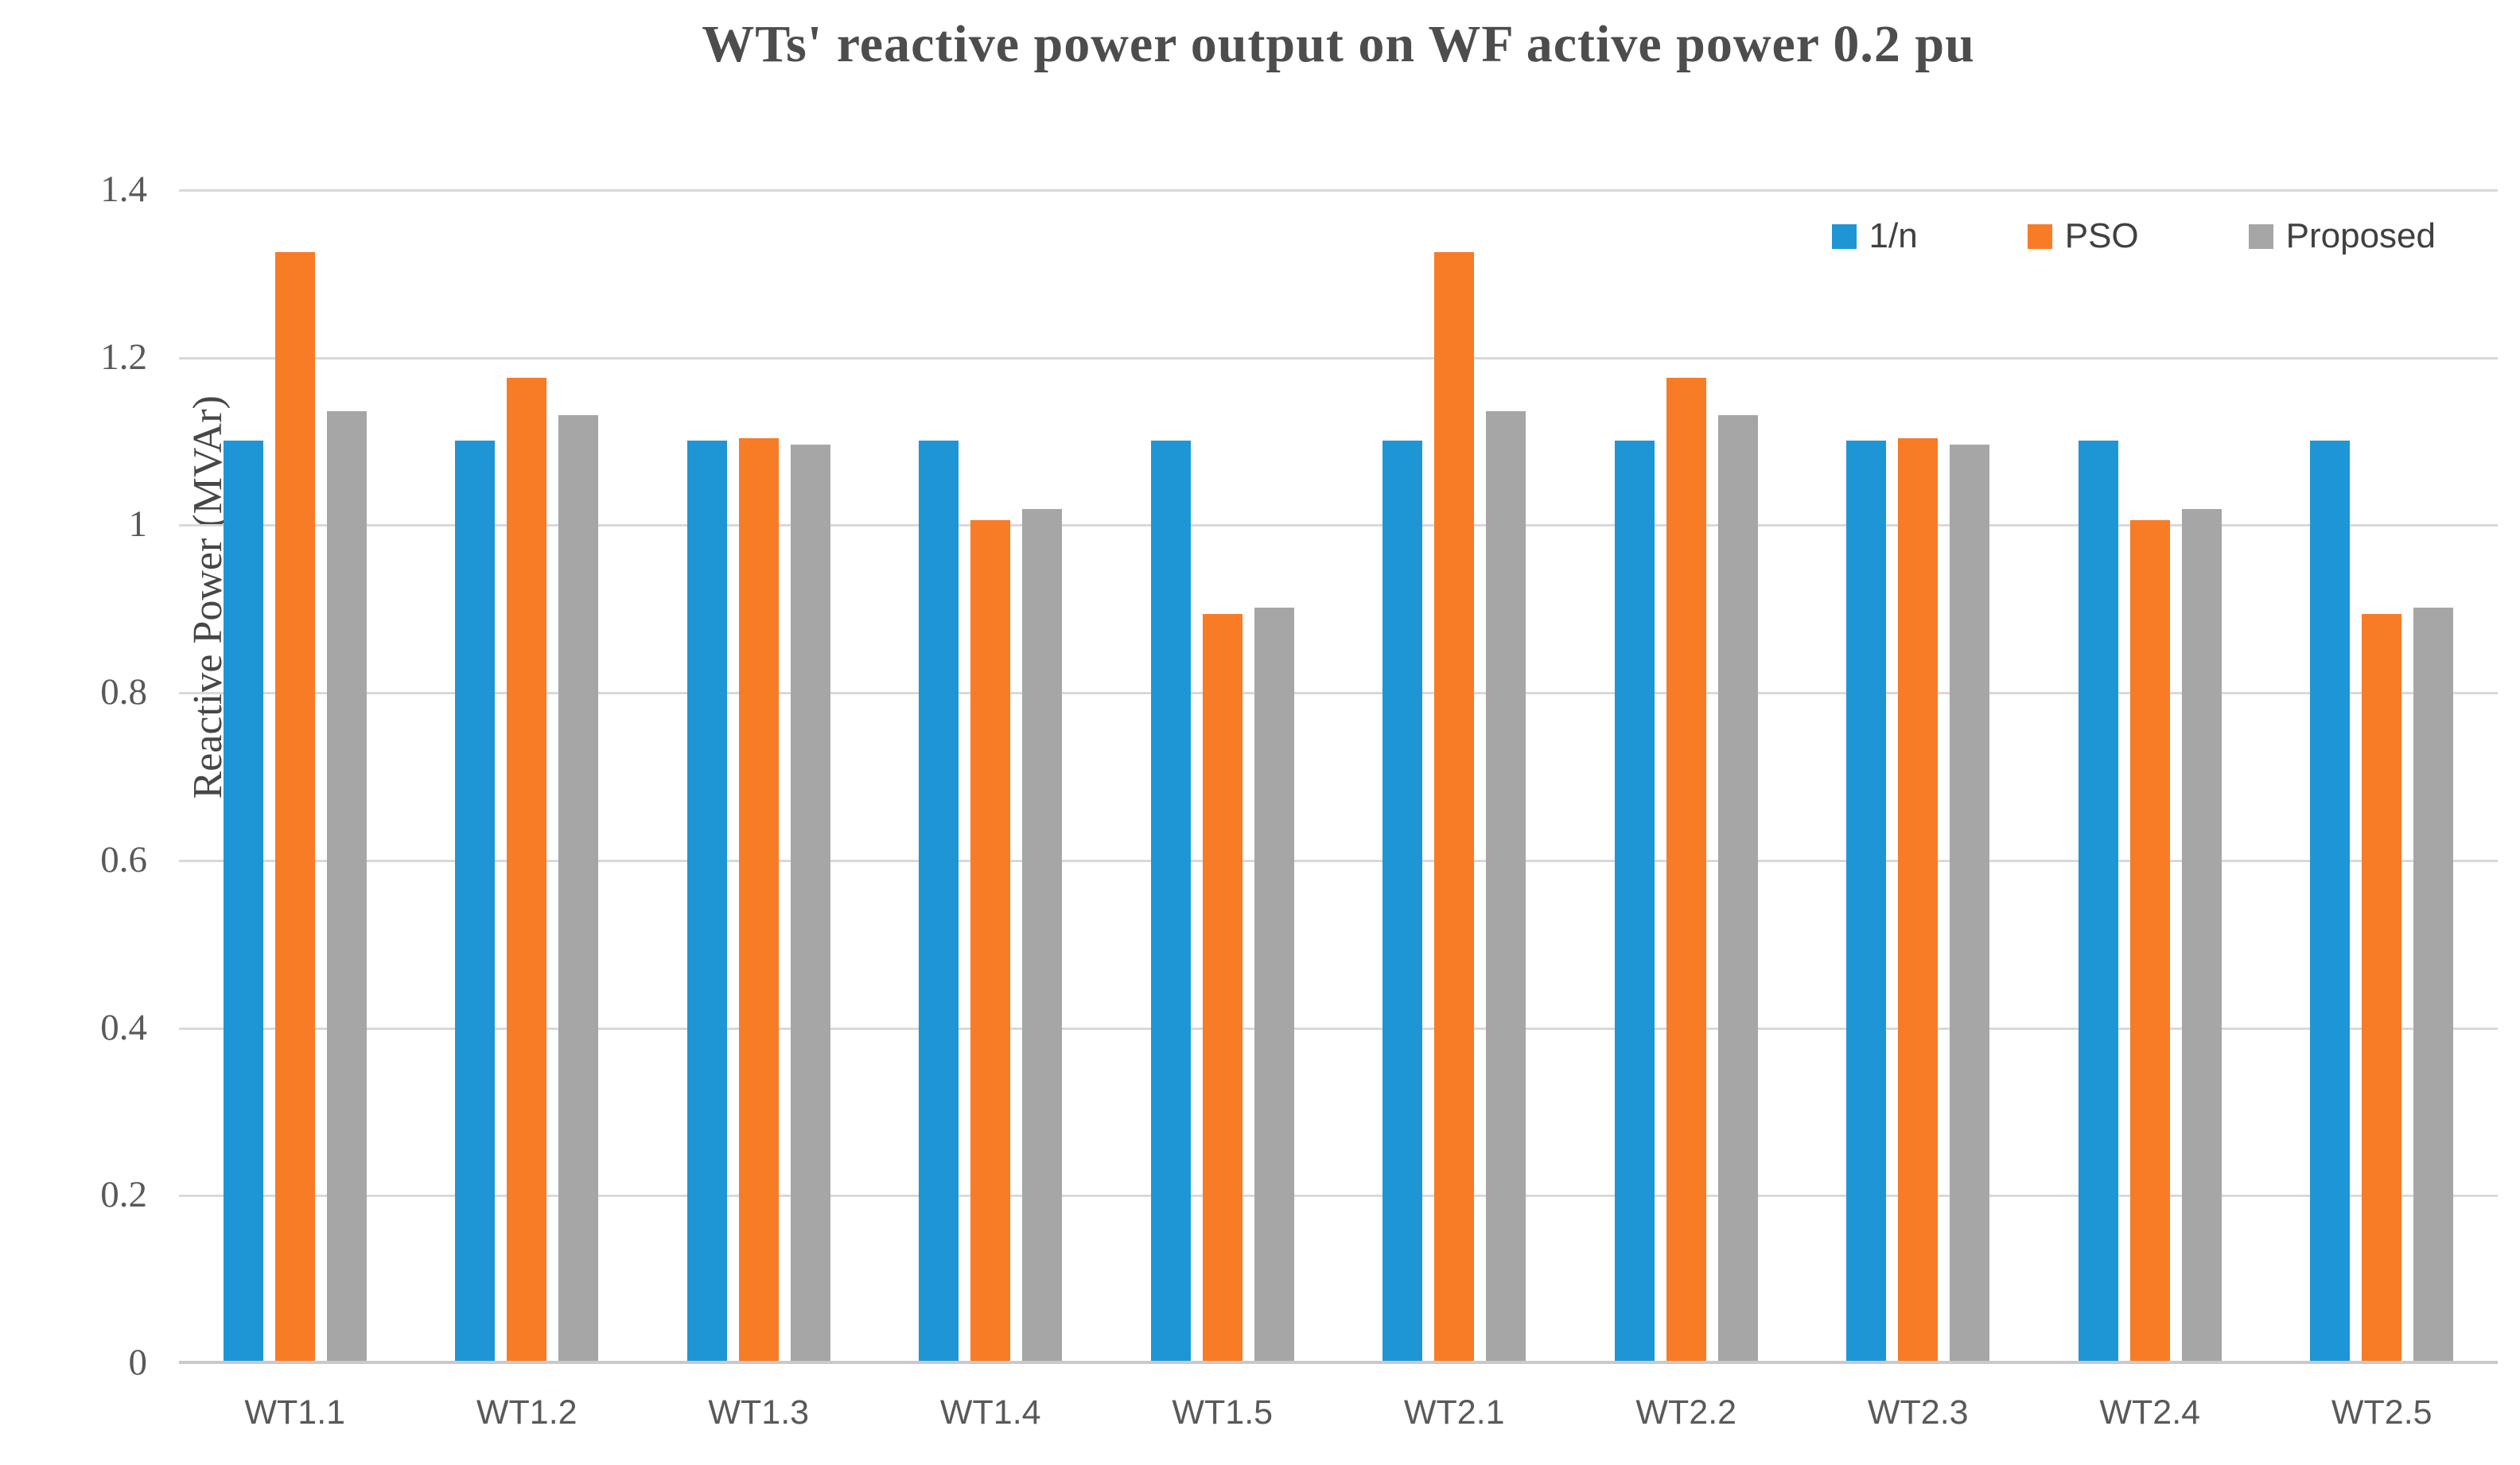  Describe the element at coordinates (2150, 1412) in the screenshot. I see `x-category-label-WT2.4: WT2.4` at that location.